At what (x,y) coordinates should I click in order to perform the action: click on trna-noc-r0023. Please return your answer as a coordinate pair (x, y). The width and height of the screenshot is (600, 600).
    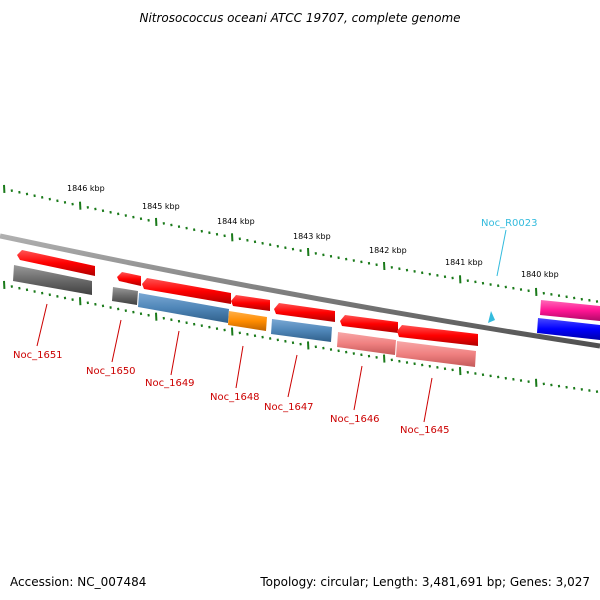
    Looking at the image, I should click on (491, 317).